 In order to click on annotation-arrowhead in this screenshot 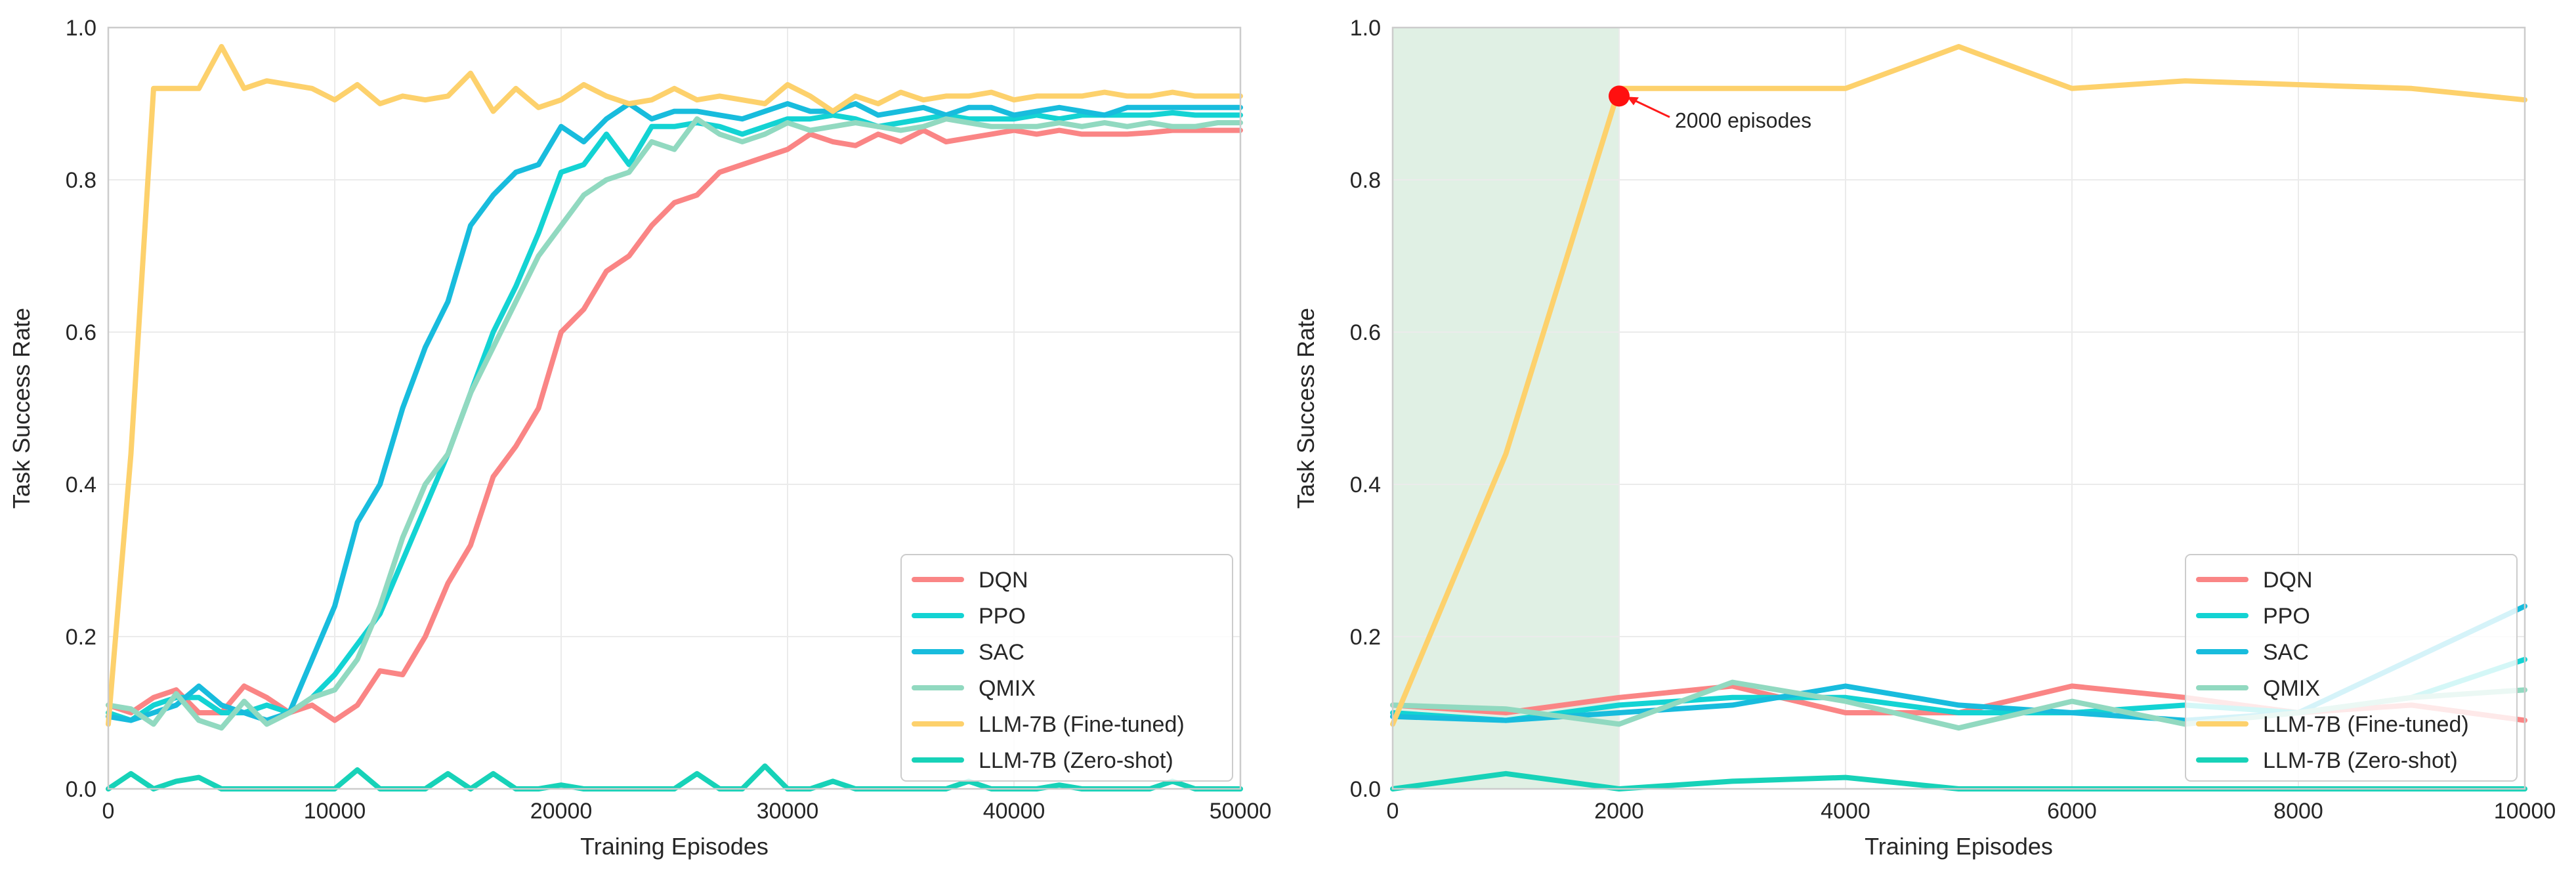, I will do `click(1633, 101)`.